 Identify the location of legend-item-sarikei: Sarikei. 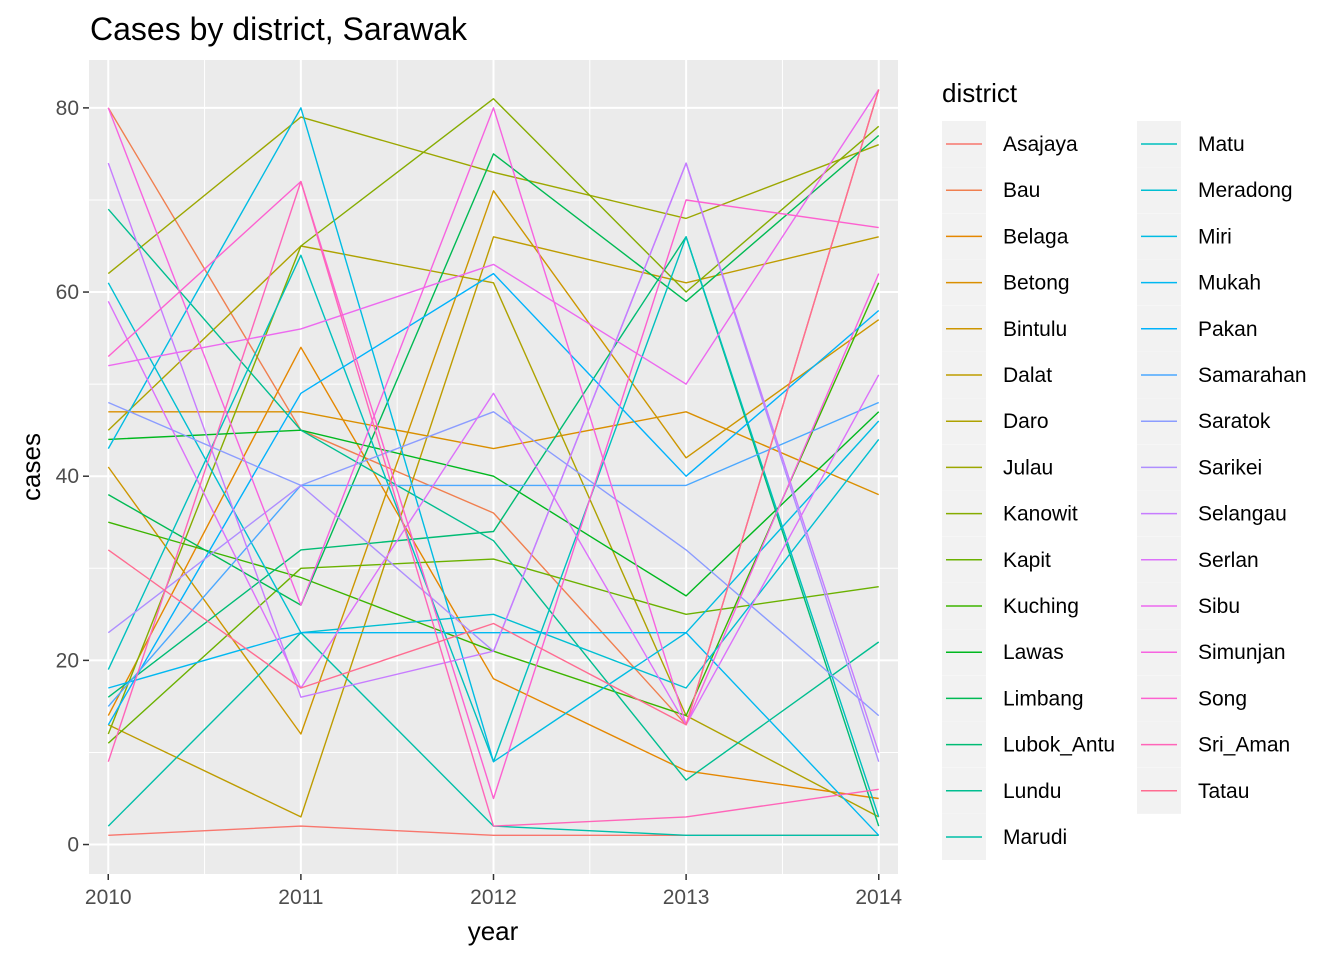
(1199, 467).